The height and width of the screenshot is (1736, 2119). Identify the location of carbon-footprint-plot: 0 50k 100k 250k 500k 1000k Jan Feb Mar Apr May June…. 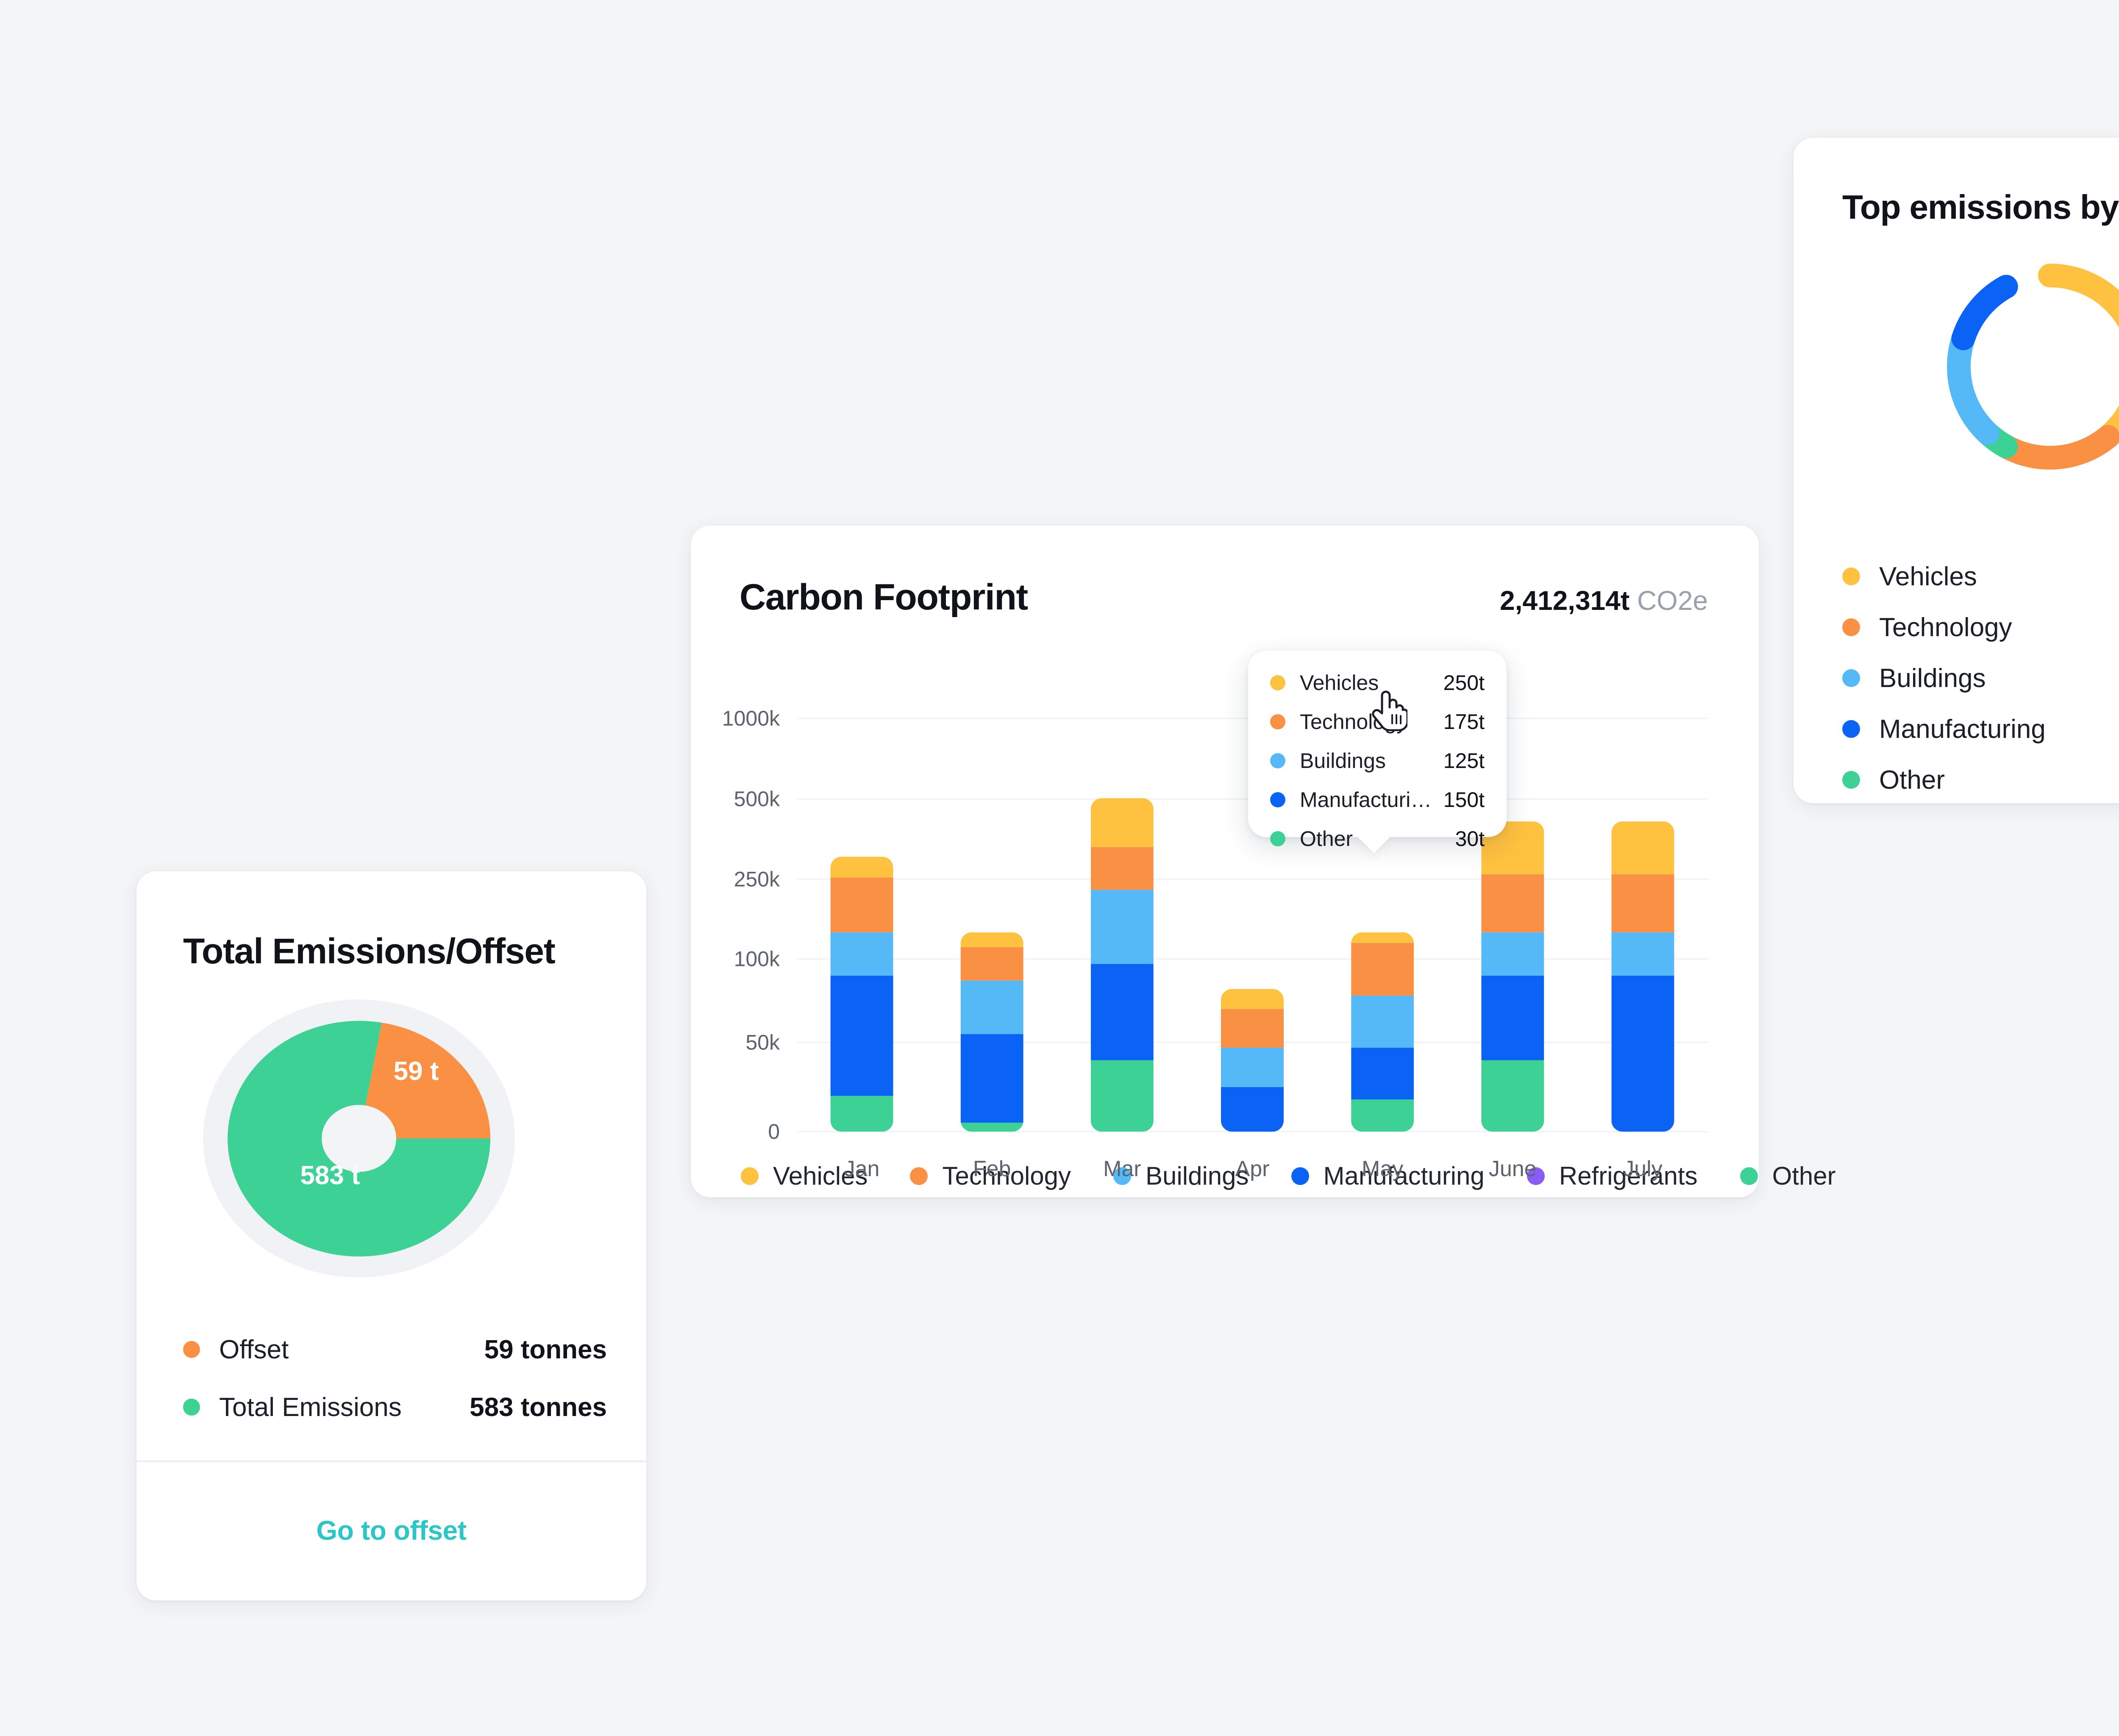
(1215, 944).